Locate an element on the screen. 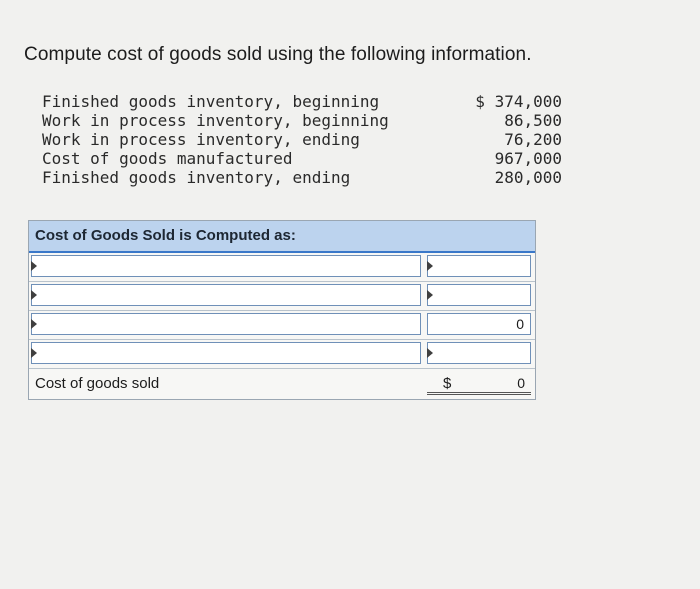 The image size is (700, 589). total-label: Cost of goods sold is located at coordinates (97, 383).